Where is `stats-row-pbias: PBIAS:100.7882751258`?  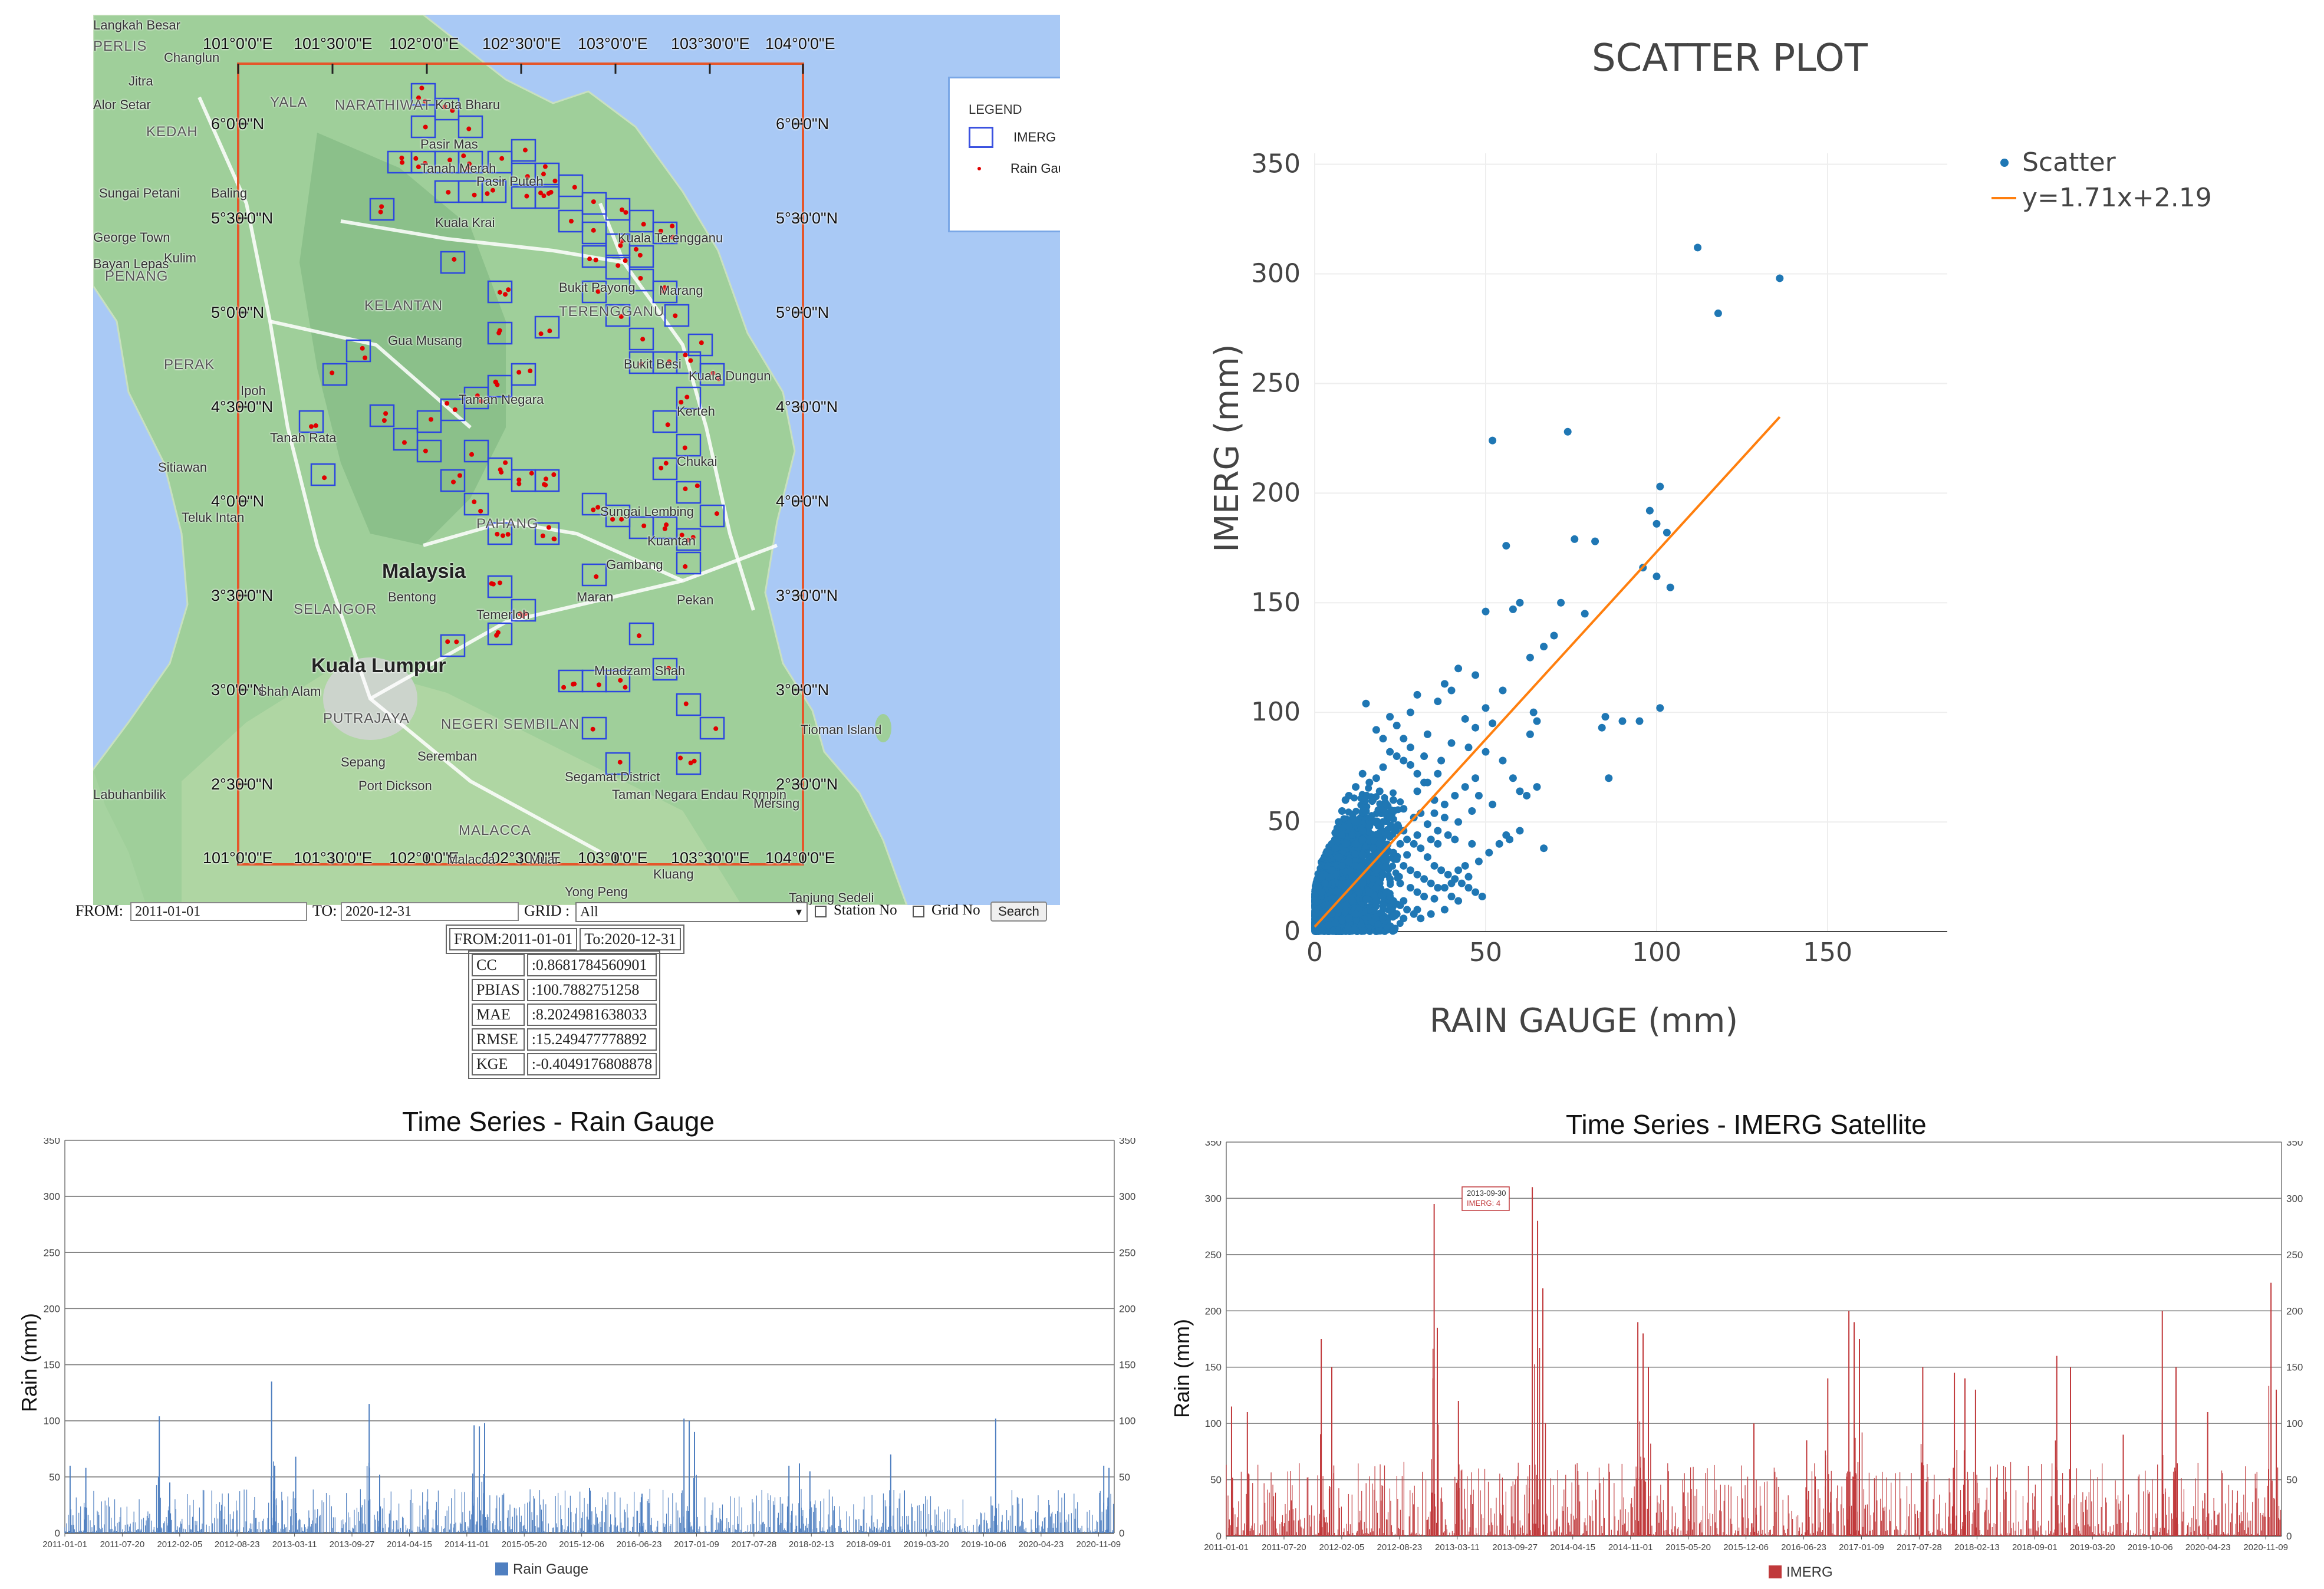 stats-row-pbias: PBIAS:100.7882751258 is located at coordinates (564, 990).